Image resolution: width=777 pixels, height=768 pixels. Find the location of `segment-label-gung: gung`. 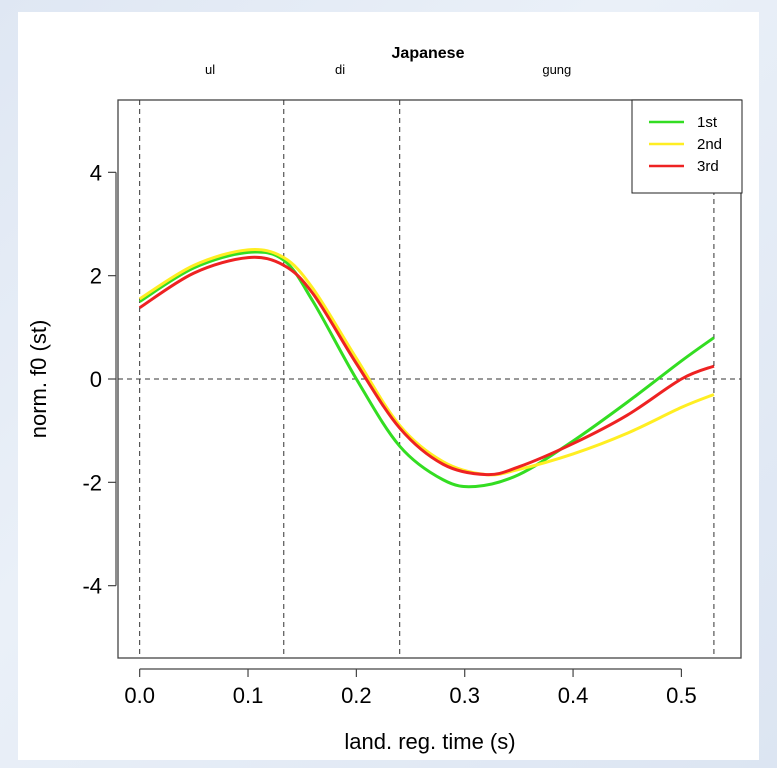

segment-label-gung: gung is located at coordinates (556, 69).